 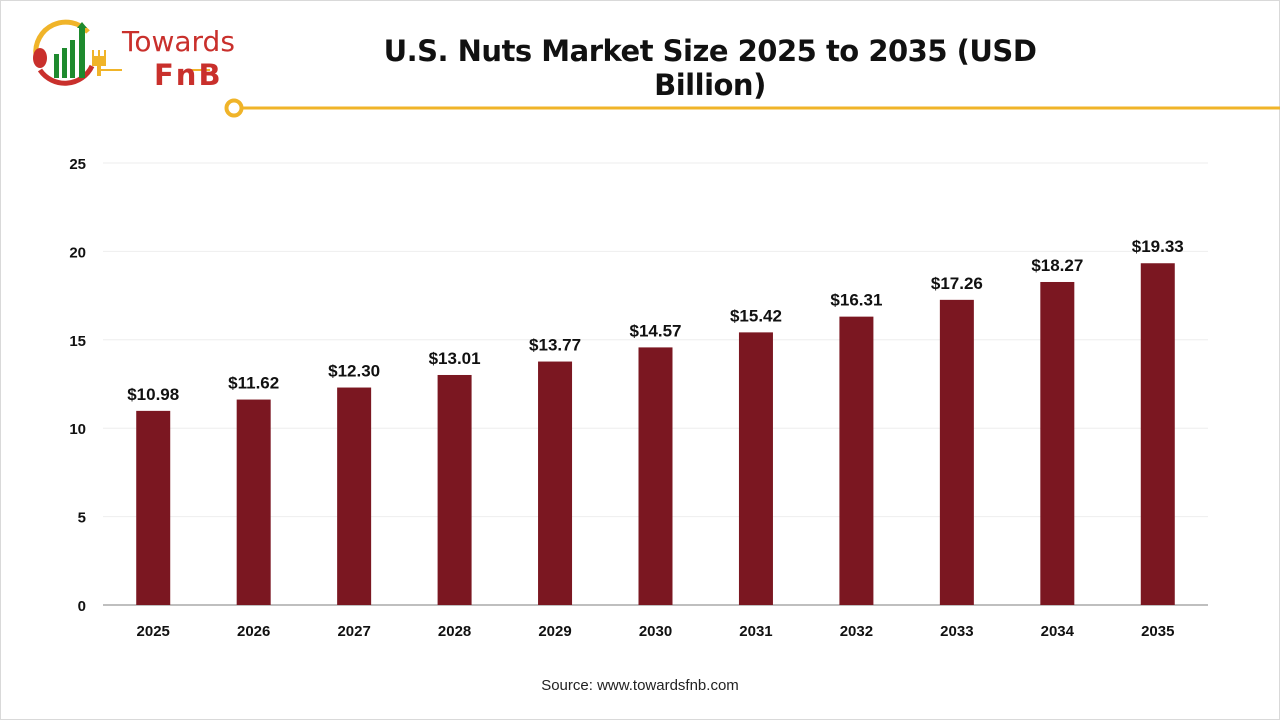 What do you see at coordinates (77, 164) in the screenshot?
I see `y-tick-label: 25` at bounding box center [77, 164].